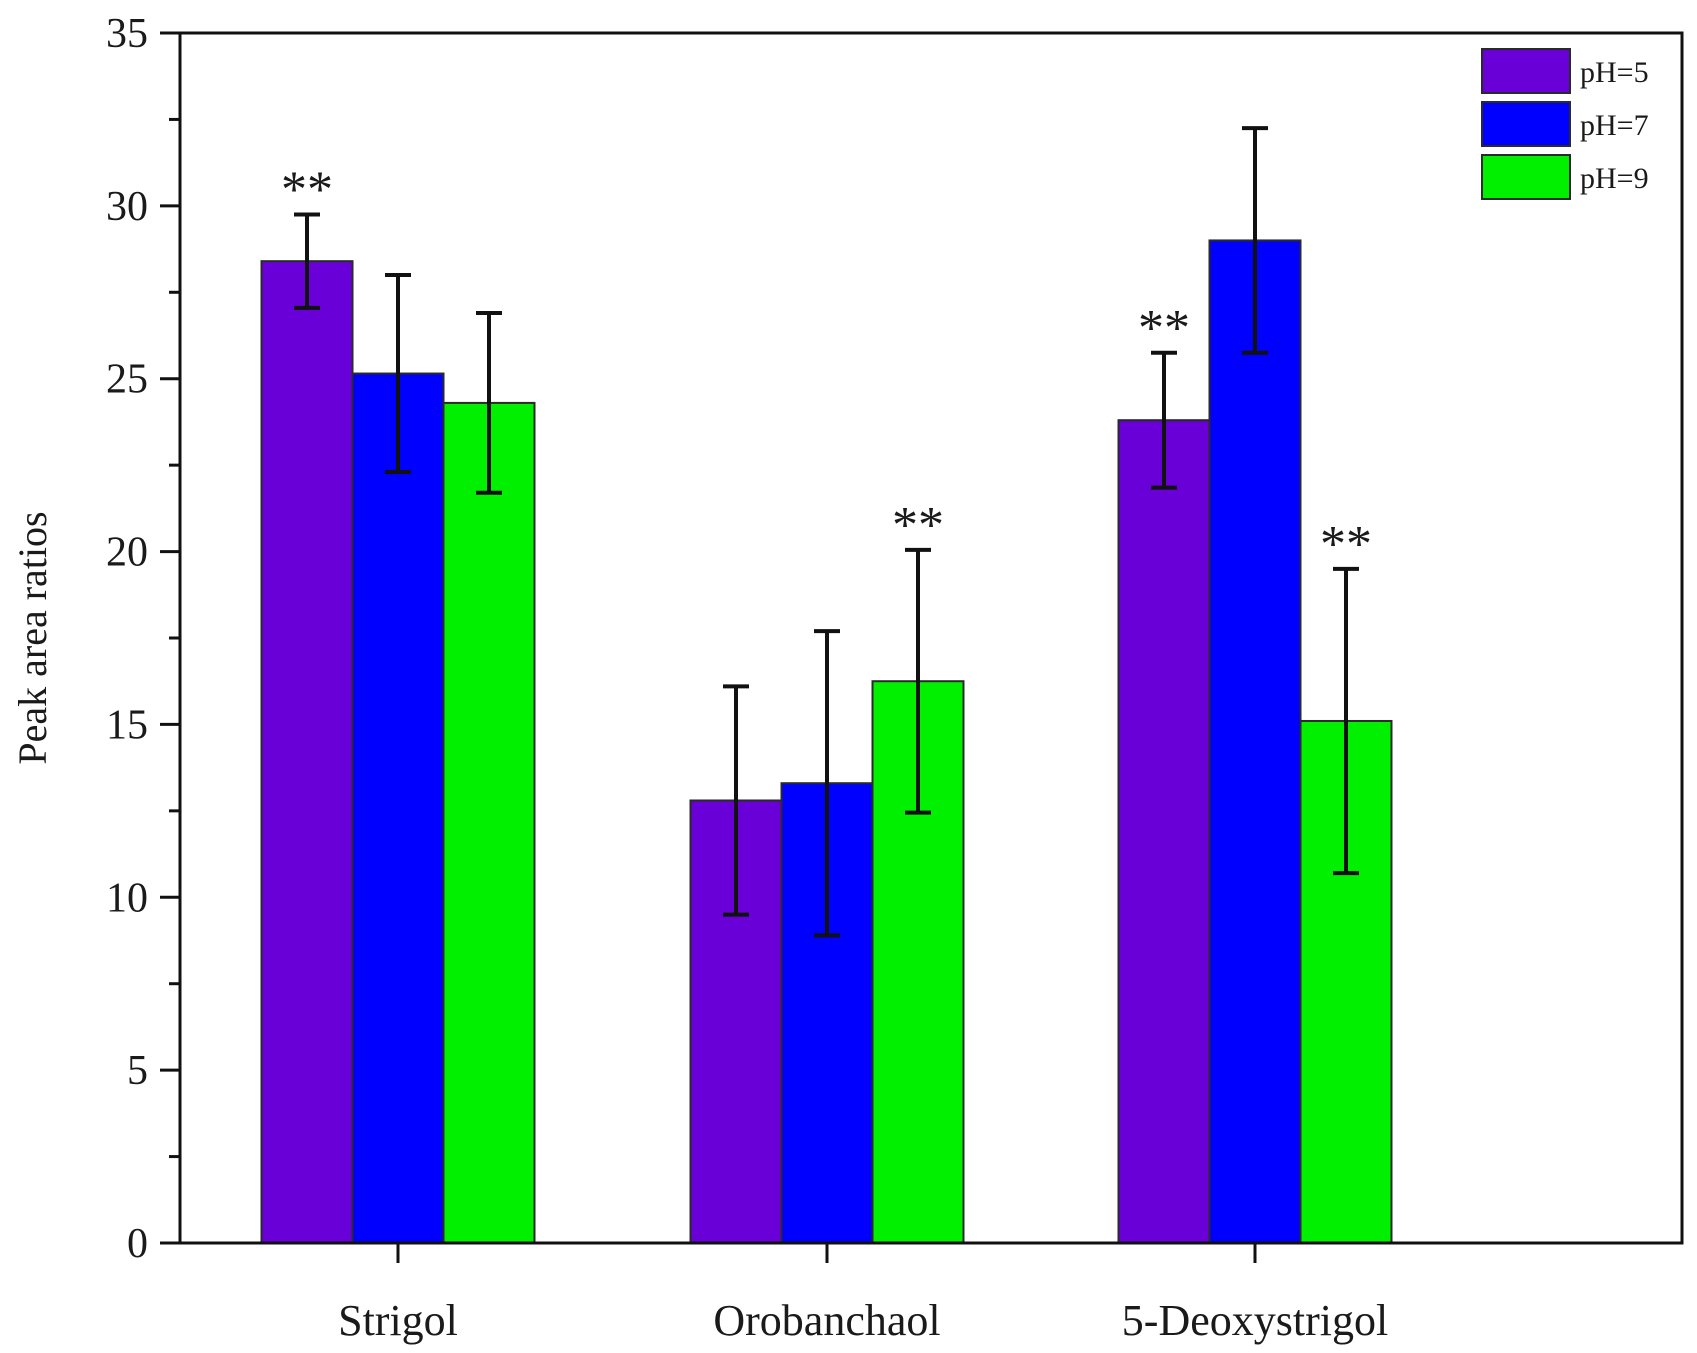 Image resolution: width=1697 pixels, height=1353 pixels. I want to click on legend-label-ph-9: pH=9, so click(1614, 178).